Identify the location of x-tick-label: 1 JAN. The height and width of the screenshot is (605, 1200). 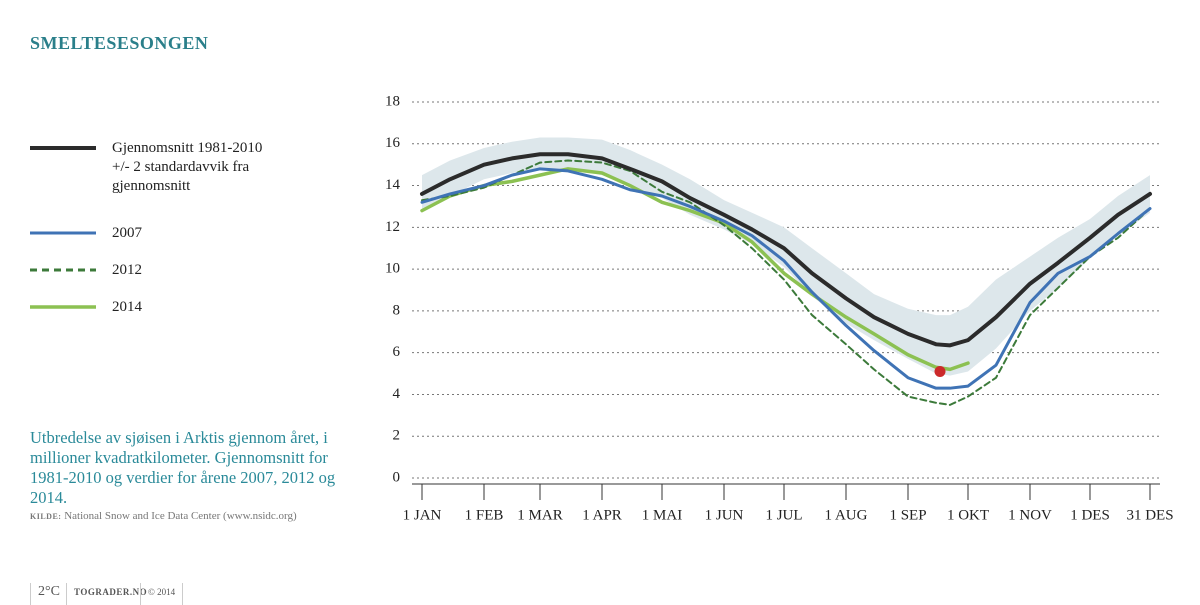
(422, 515).